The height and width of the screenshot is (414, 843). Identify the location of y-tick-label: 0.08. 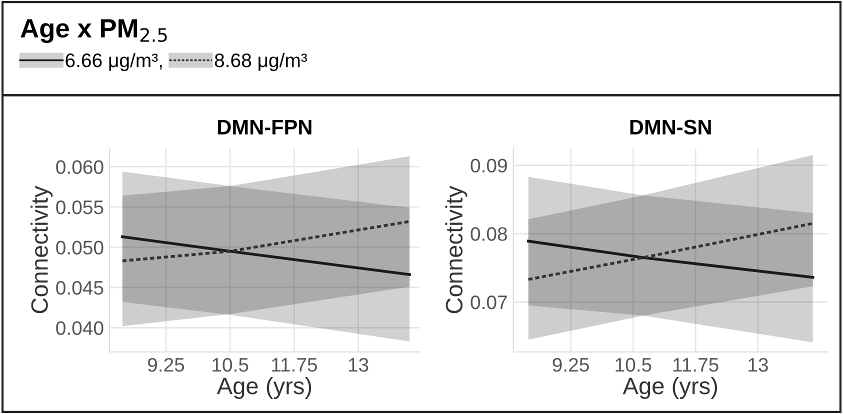
(488, 234).